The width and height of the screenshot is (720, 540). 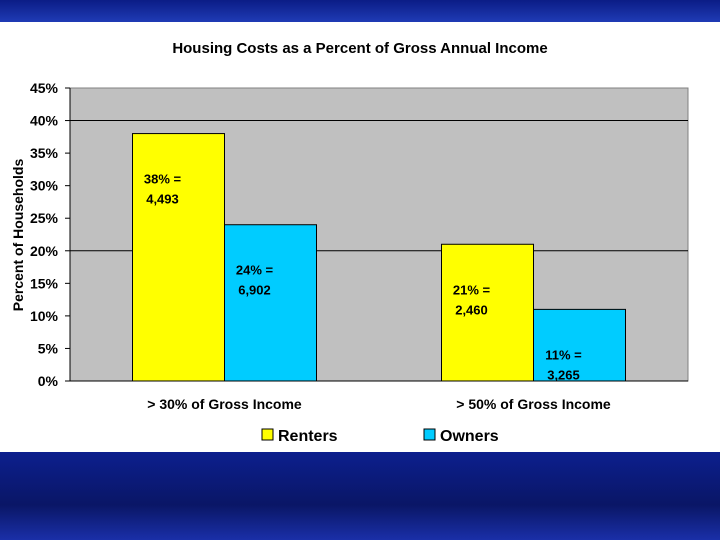 I want to click on data-label: 24% =, so click(x=255, y=270).